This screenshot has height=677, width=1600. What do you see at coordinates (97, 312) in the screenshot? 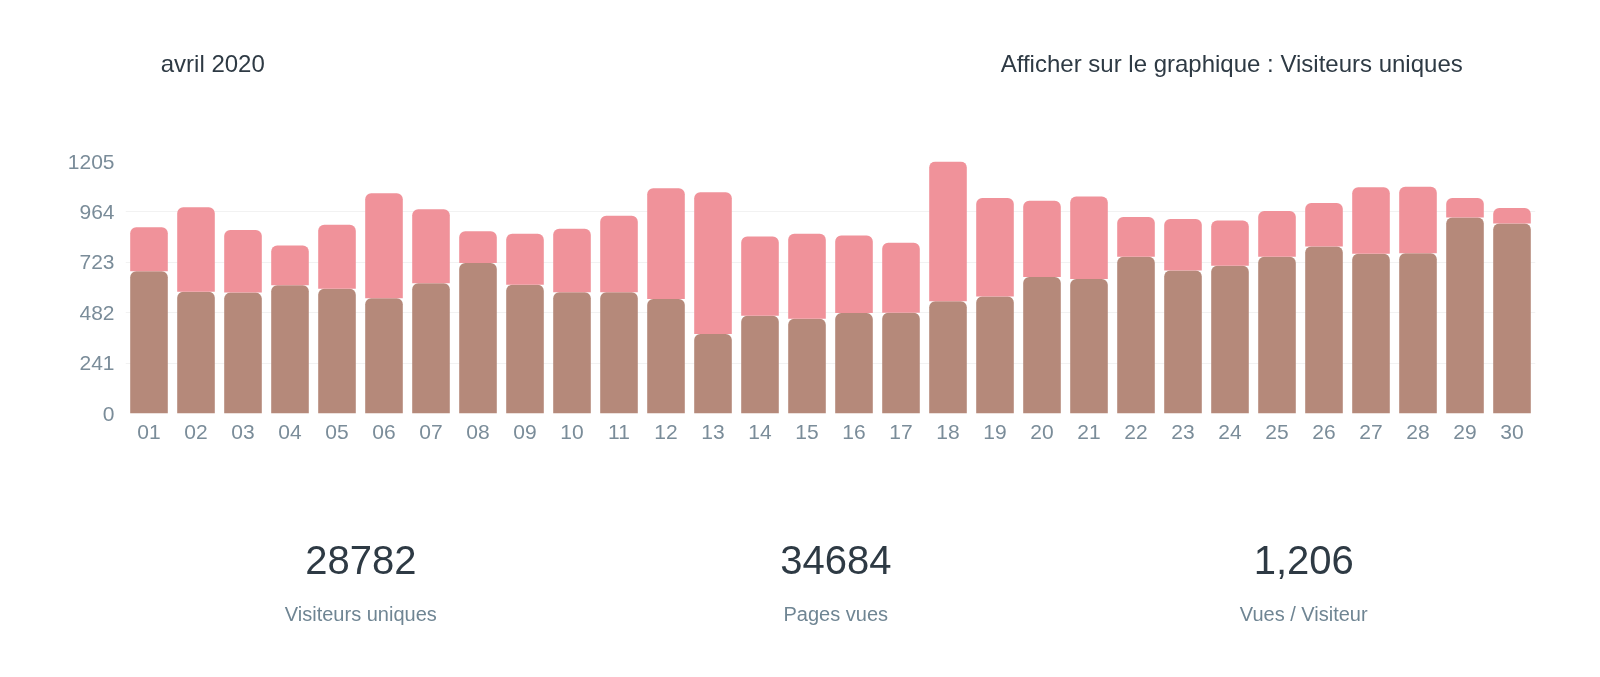
I see `y-tick-label: 482` at bounding box center [97, 312].